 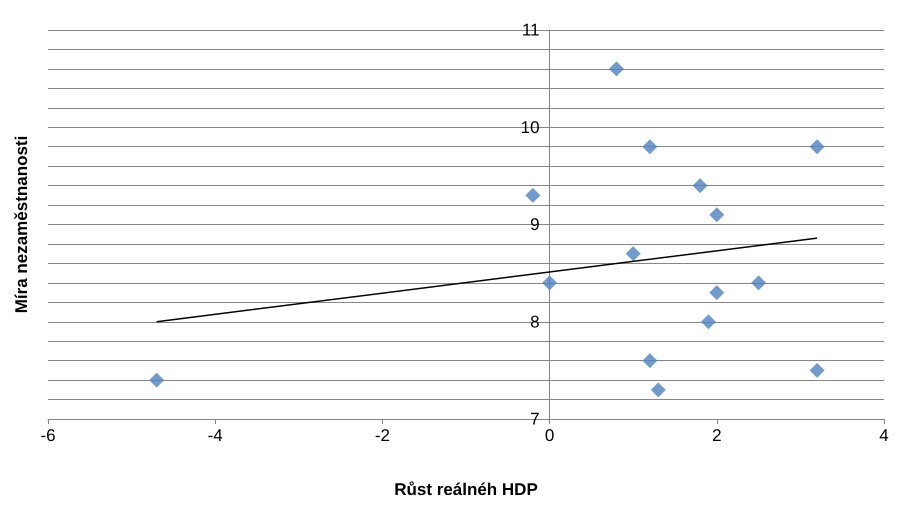 What do you see at coordinates (48, 435) in the screenshot?
I see `x-tick-label: -6` at bounding box center [48, 435].